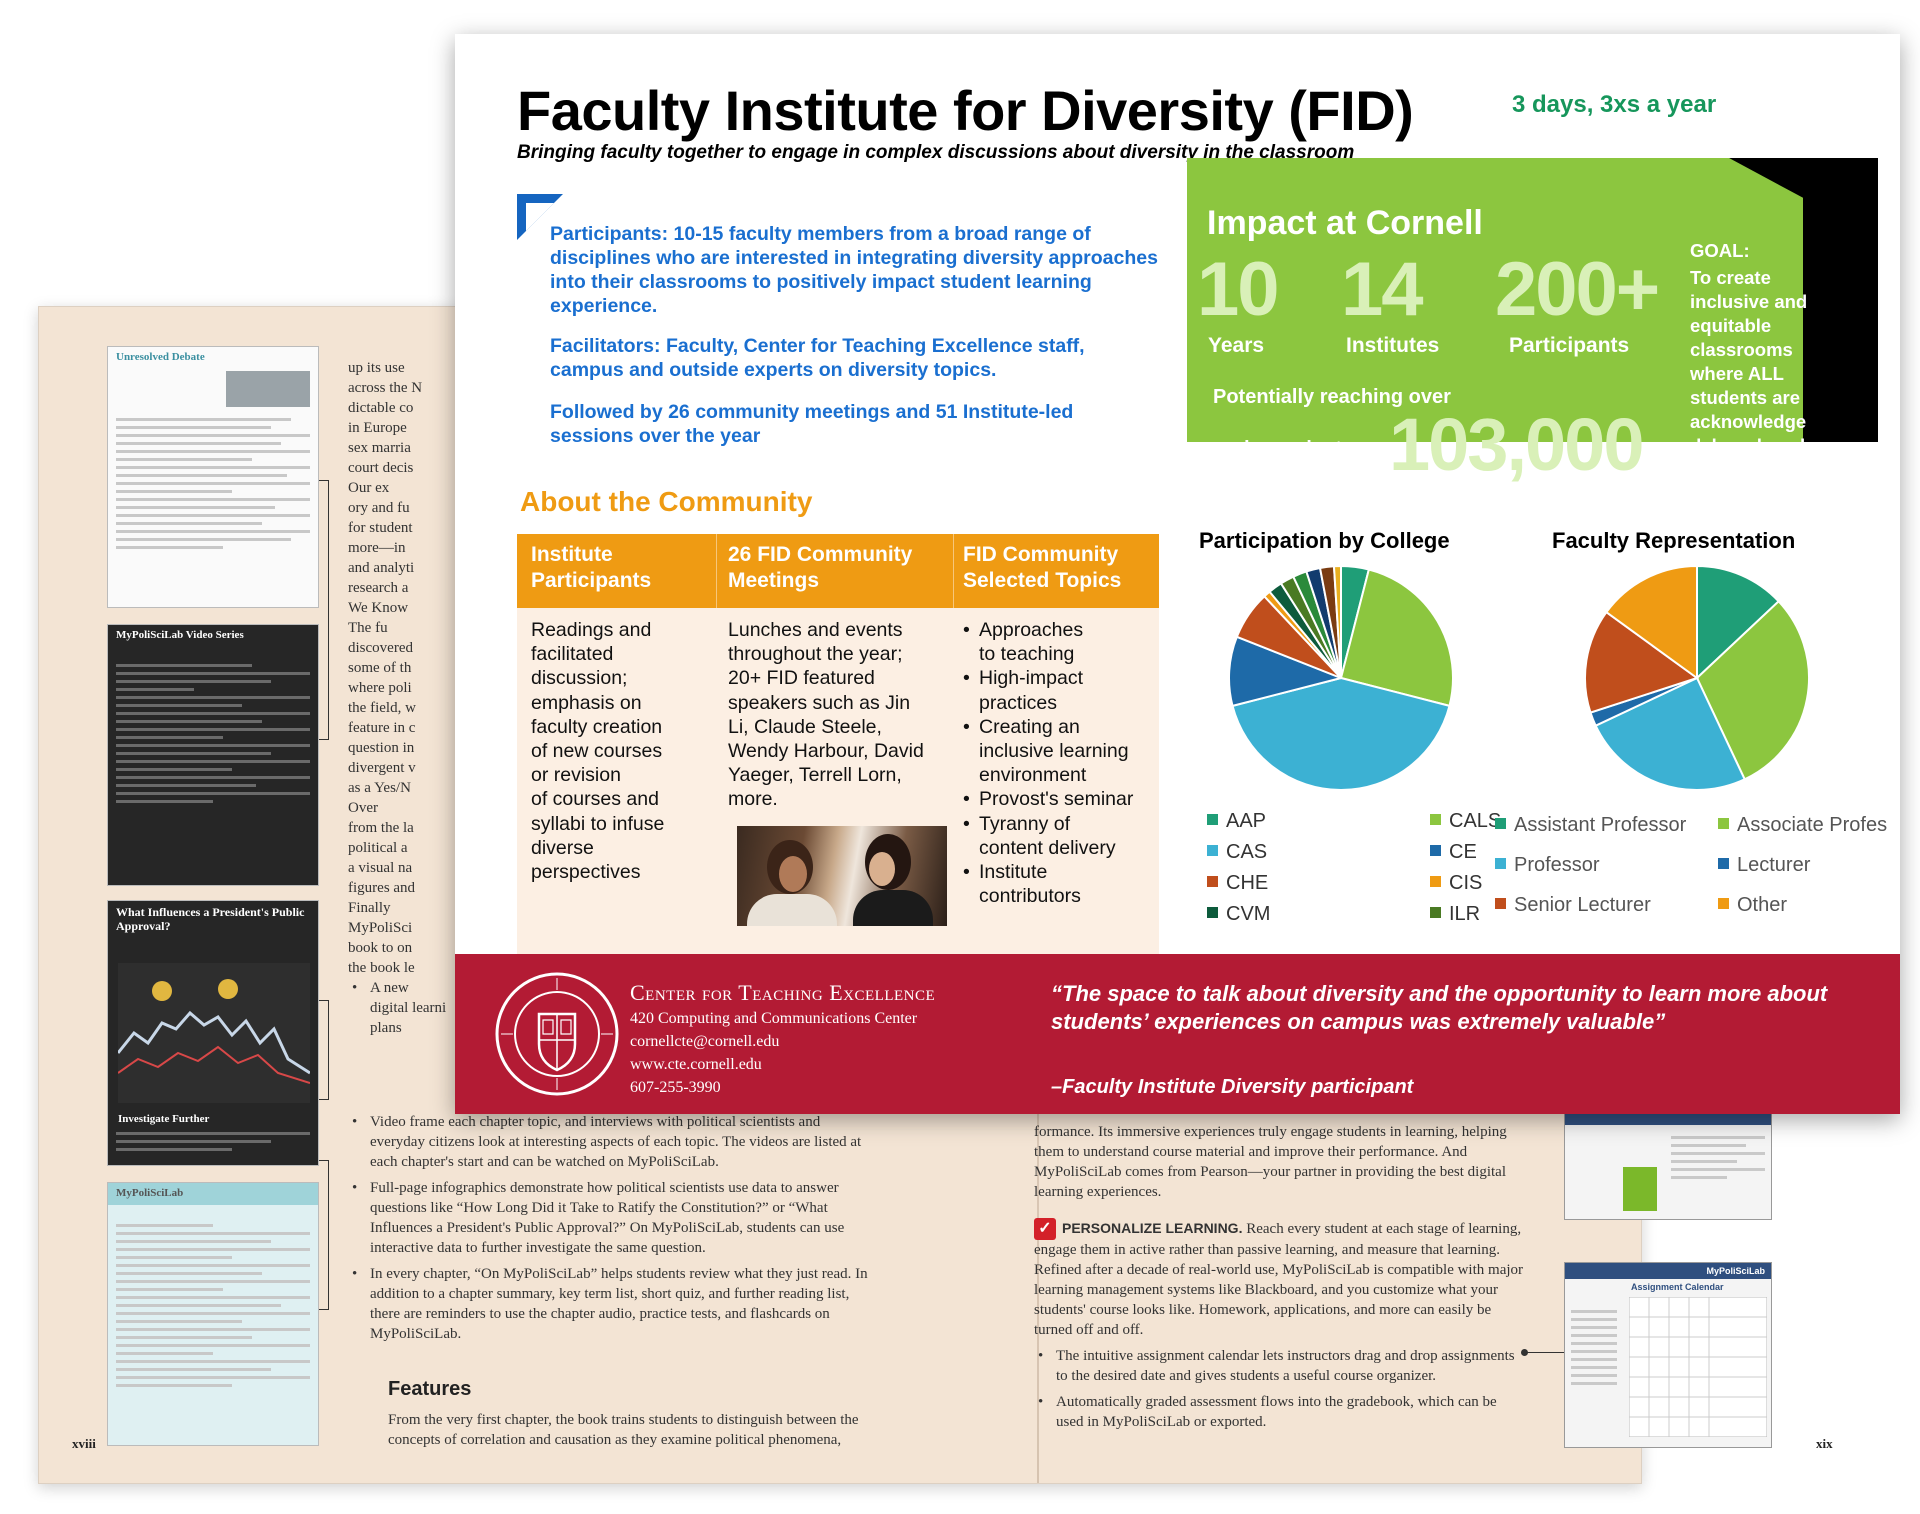 The image size is (1920, 1514). Describe the element at coordinates (591, 630) in the screenshot. I see `cell-line: Readings and` at that location.